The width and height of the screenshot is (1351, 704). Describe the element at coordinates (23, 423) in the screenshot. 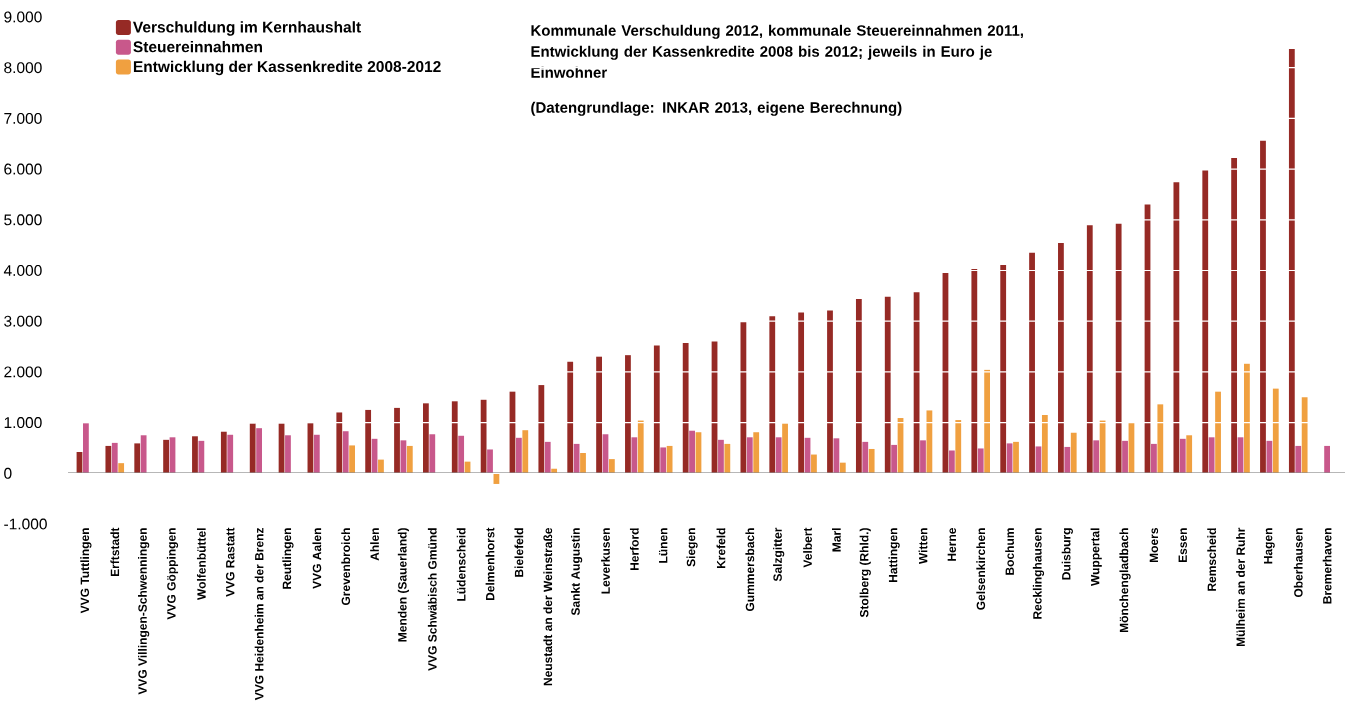

I see `y-tick-label: 1.000` at that location.